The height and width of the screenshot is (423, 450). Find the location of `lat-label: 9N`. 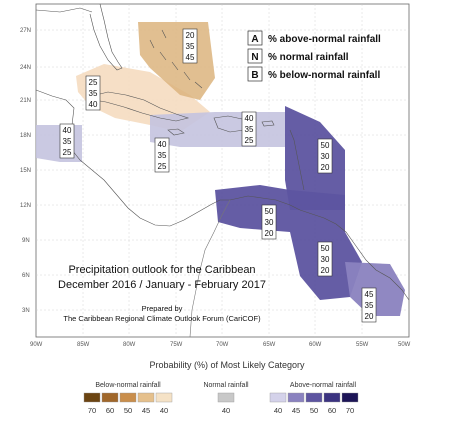

lat-label: 9N is located at coordinates (26, 241).